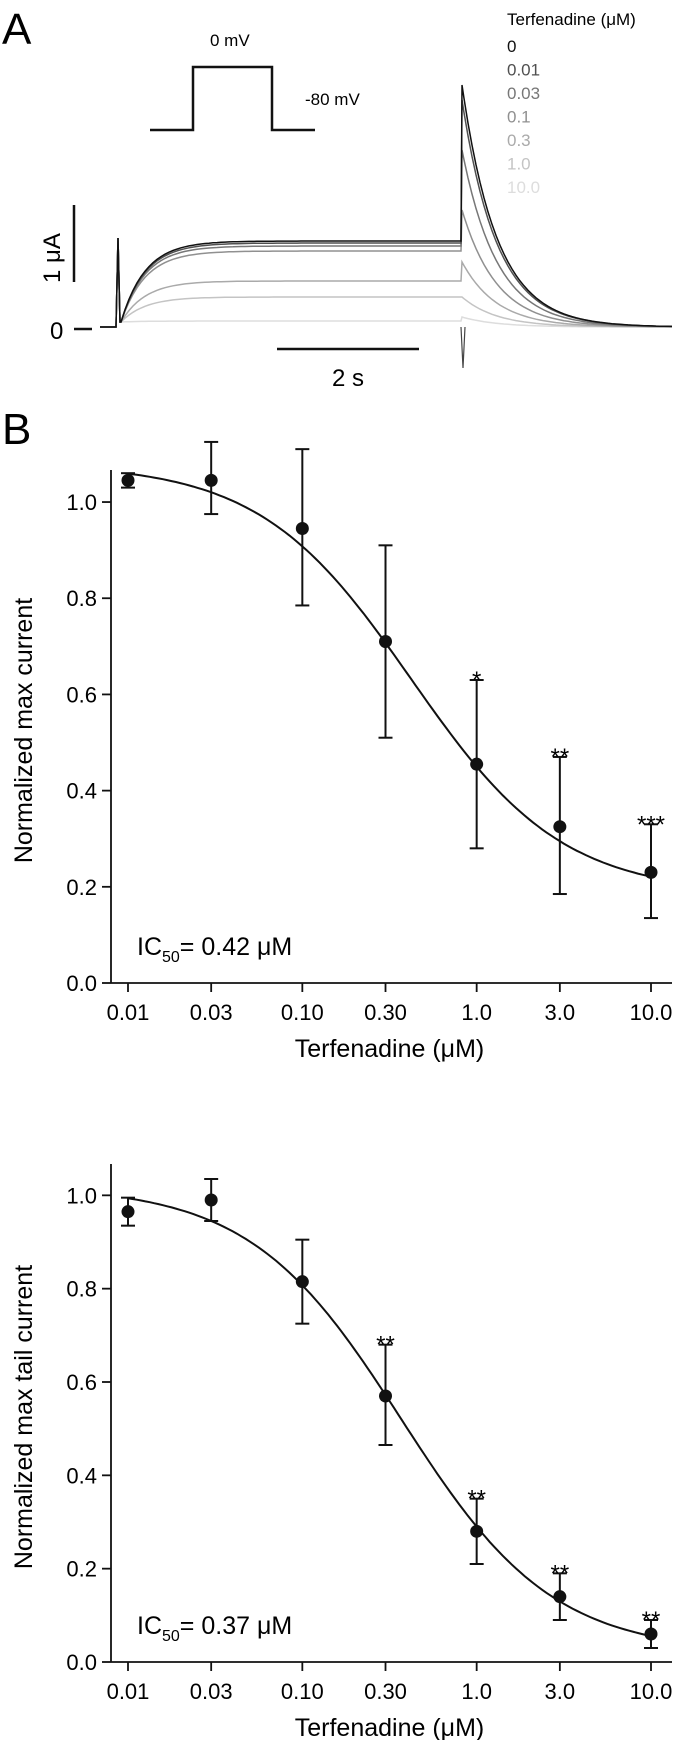 This screenshot has width=688, height=1740. I want to click on legend-title: Terfenadine (μM), so click(571, 19).